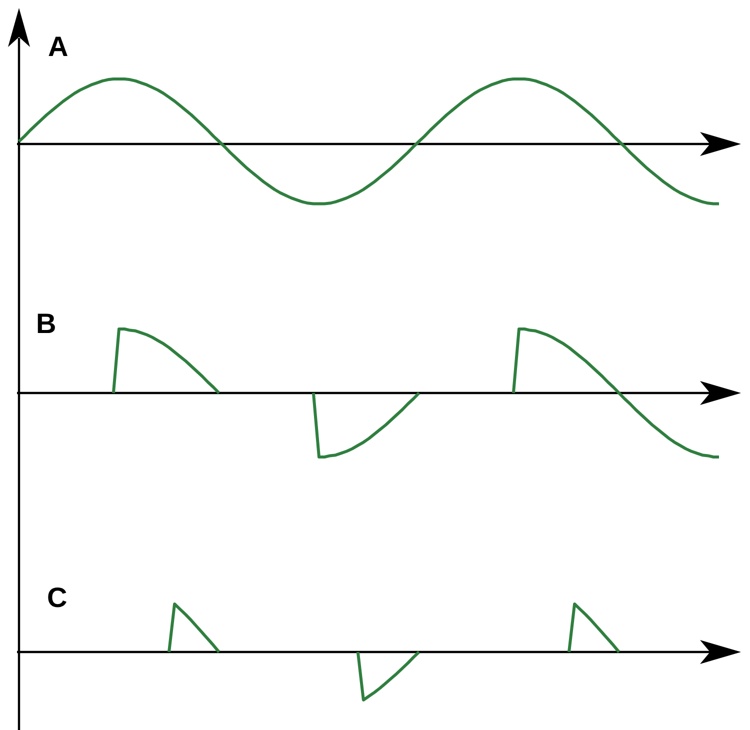  Describe the element at coordinates (57, 597) in the screenshot. I see `chart-title: C` at that location.